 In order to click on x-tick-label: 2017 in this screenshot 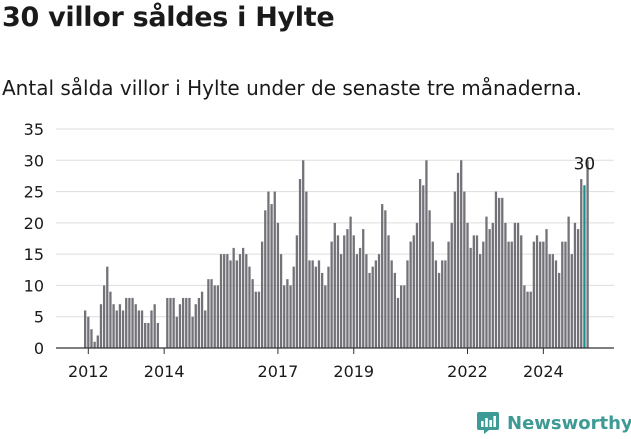, I will do `click(278, 371)`.